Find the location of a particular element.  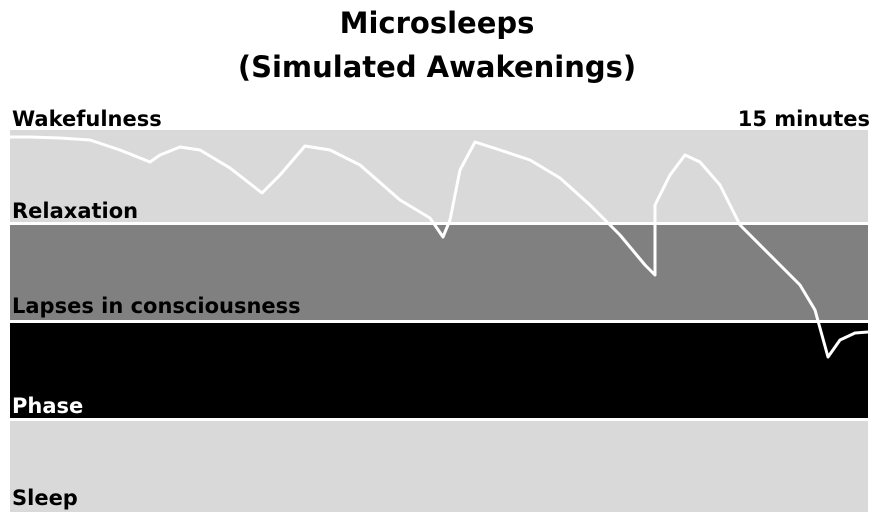

zone-label: Lapses in consciousness is located at coordinates (156, 306).